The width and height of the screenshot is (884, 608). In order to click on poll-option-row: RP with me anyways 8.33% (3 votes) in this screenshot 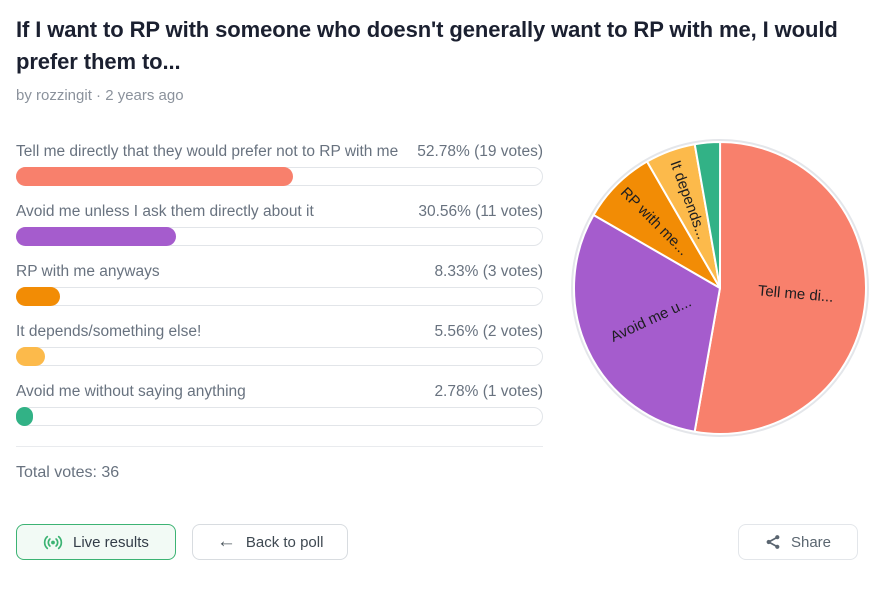, I will do `click(279, 284)`.